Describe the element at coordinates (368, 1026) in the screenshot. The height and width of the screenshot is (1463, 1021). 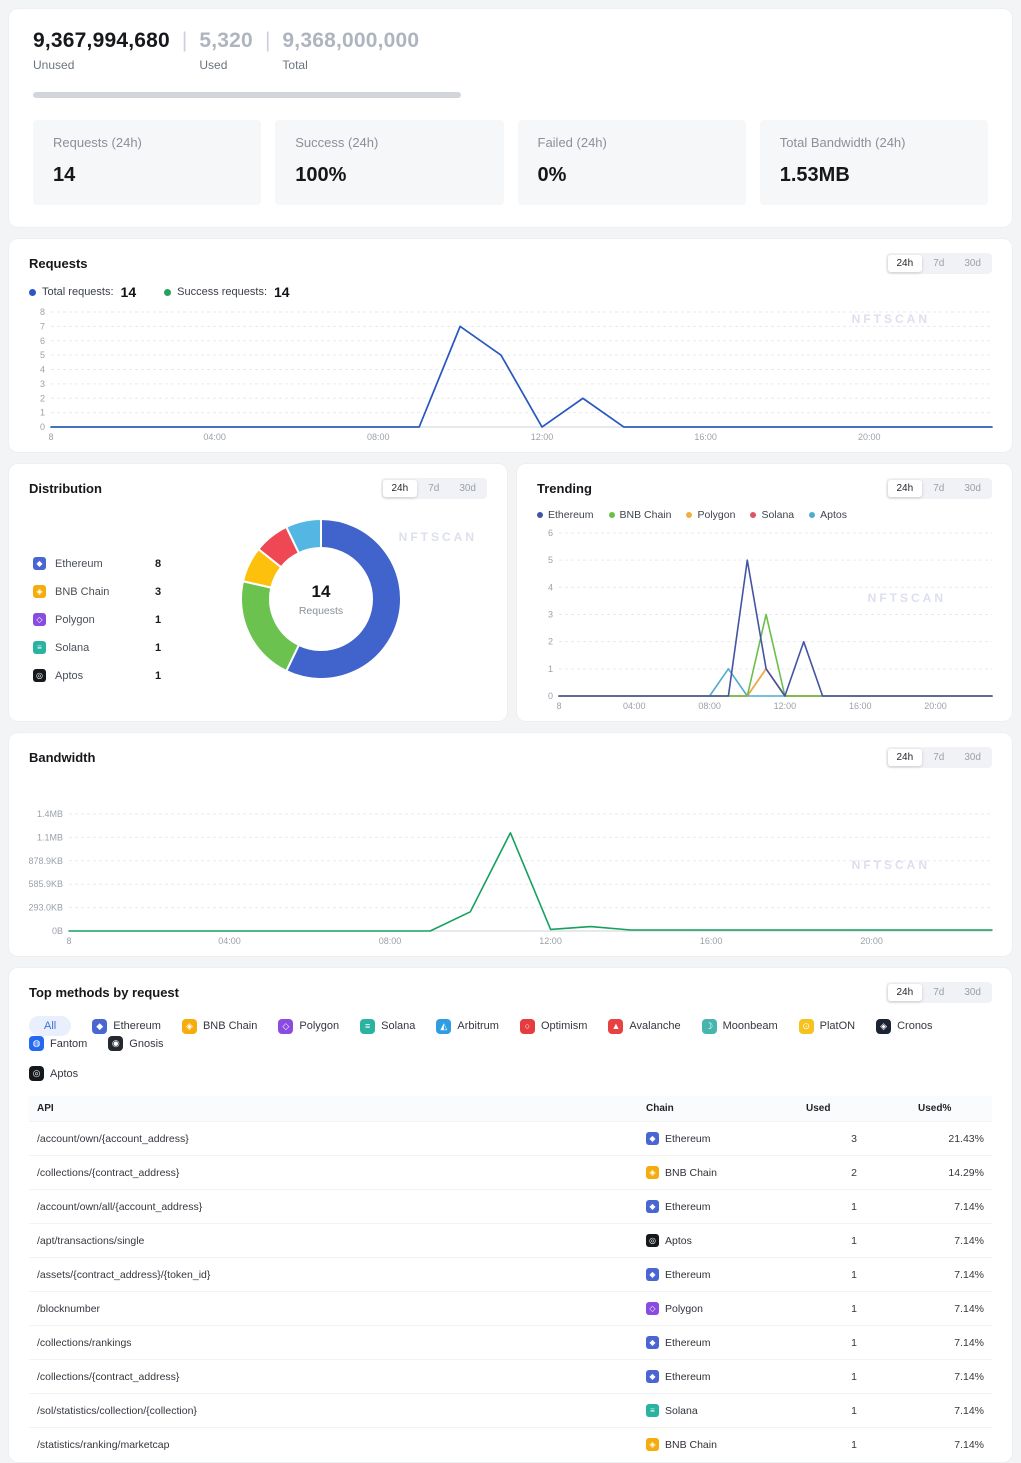
I see `solana-icon: ≡` at that location.